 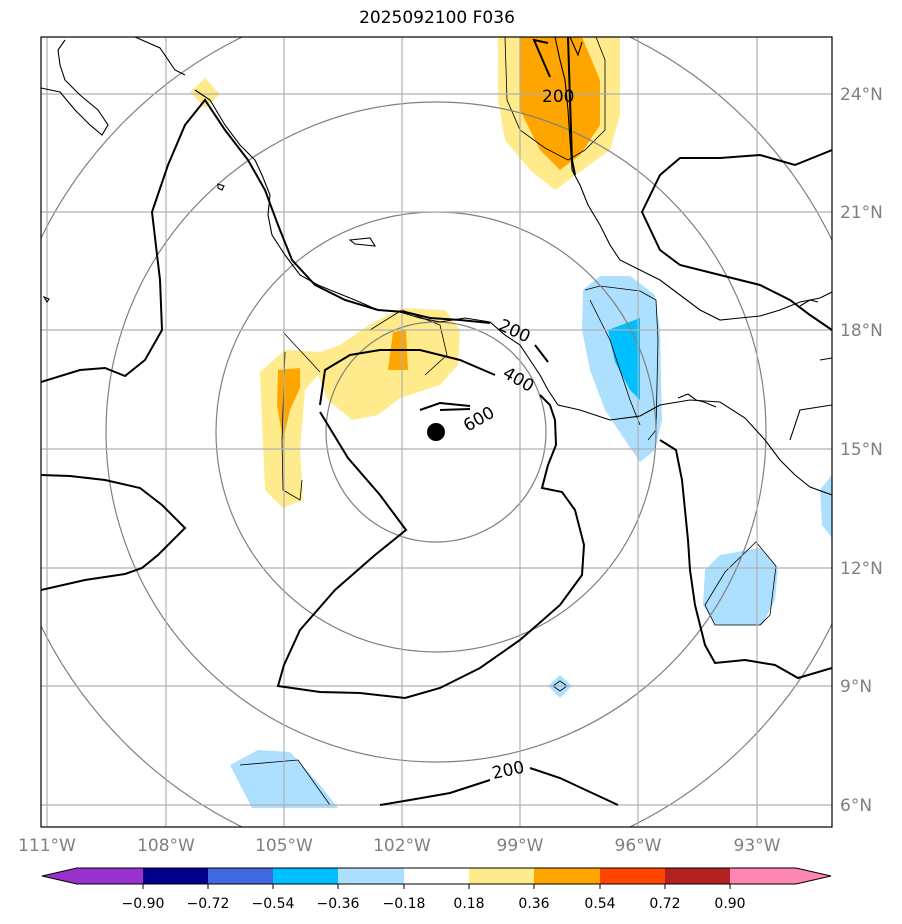 What do you see at coordinates (533, 904) in the screenshot?
I see `colorbar-label: 0.36` at bounding box center [533, 904].